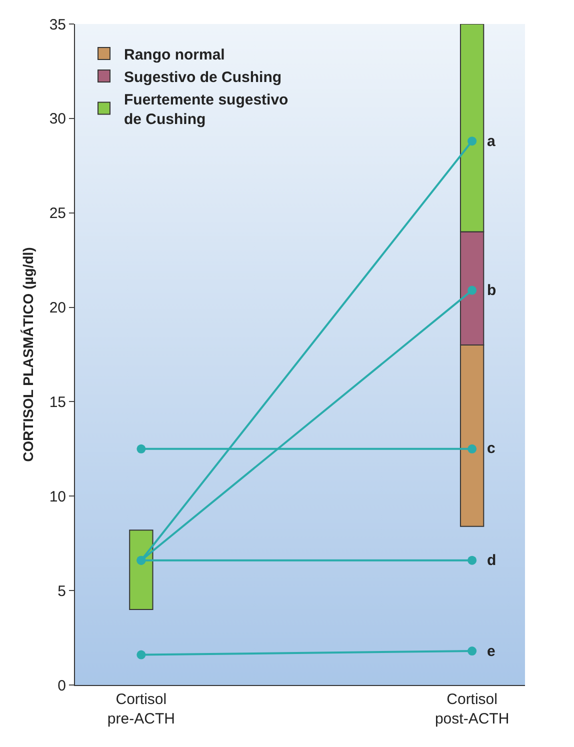 The height and width of the screenshot is (747, 574). What do you see at coordinates (57, 119) in the screenshot?
I see `y-tick-label: 30` at bounding box center [57, 119].